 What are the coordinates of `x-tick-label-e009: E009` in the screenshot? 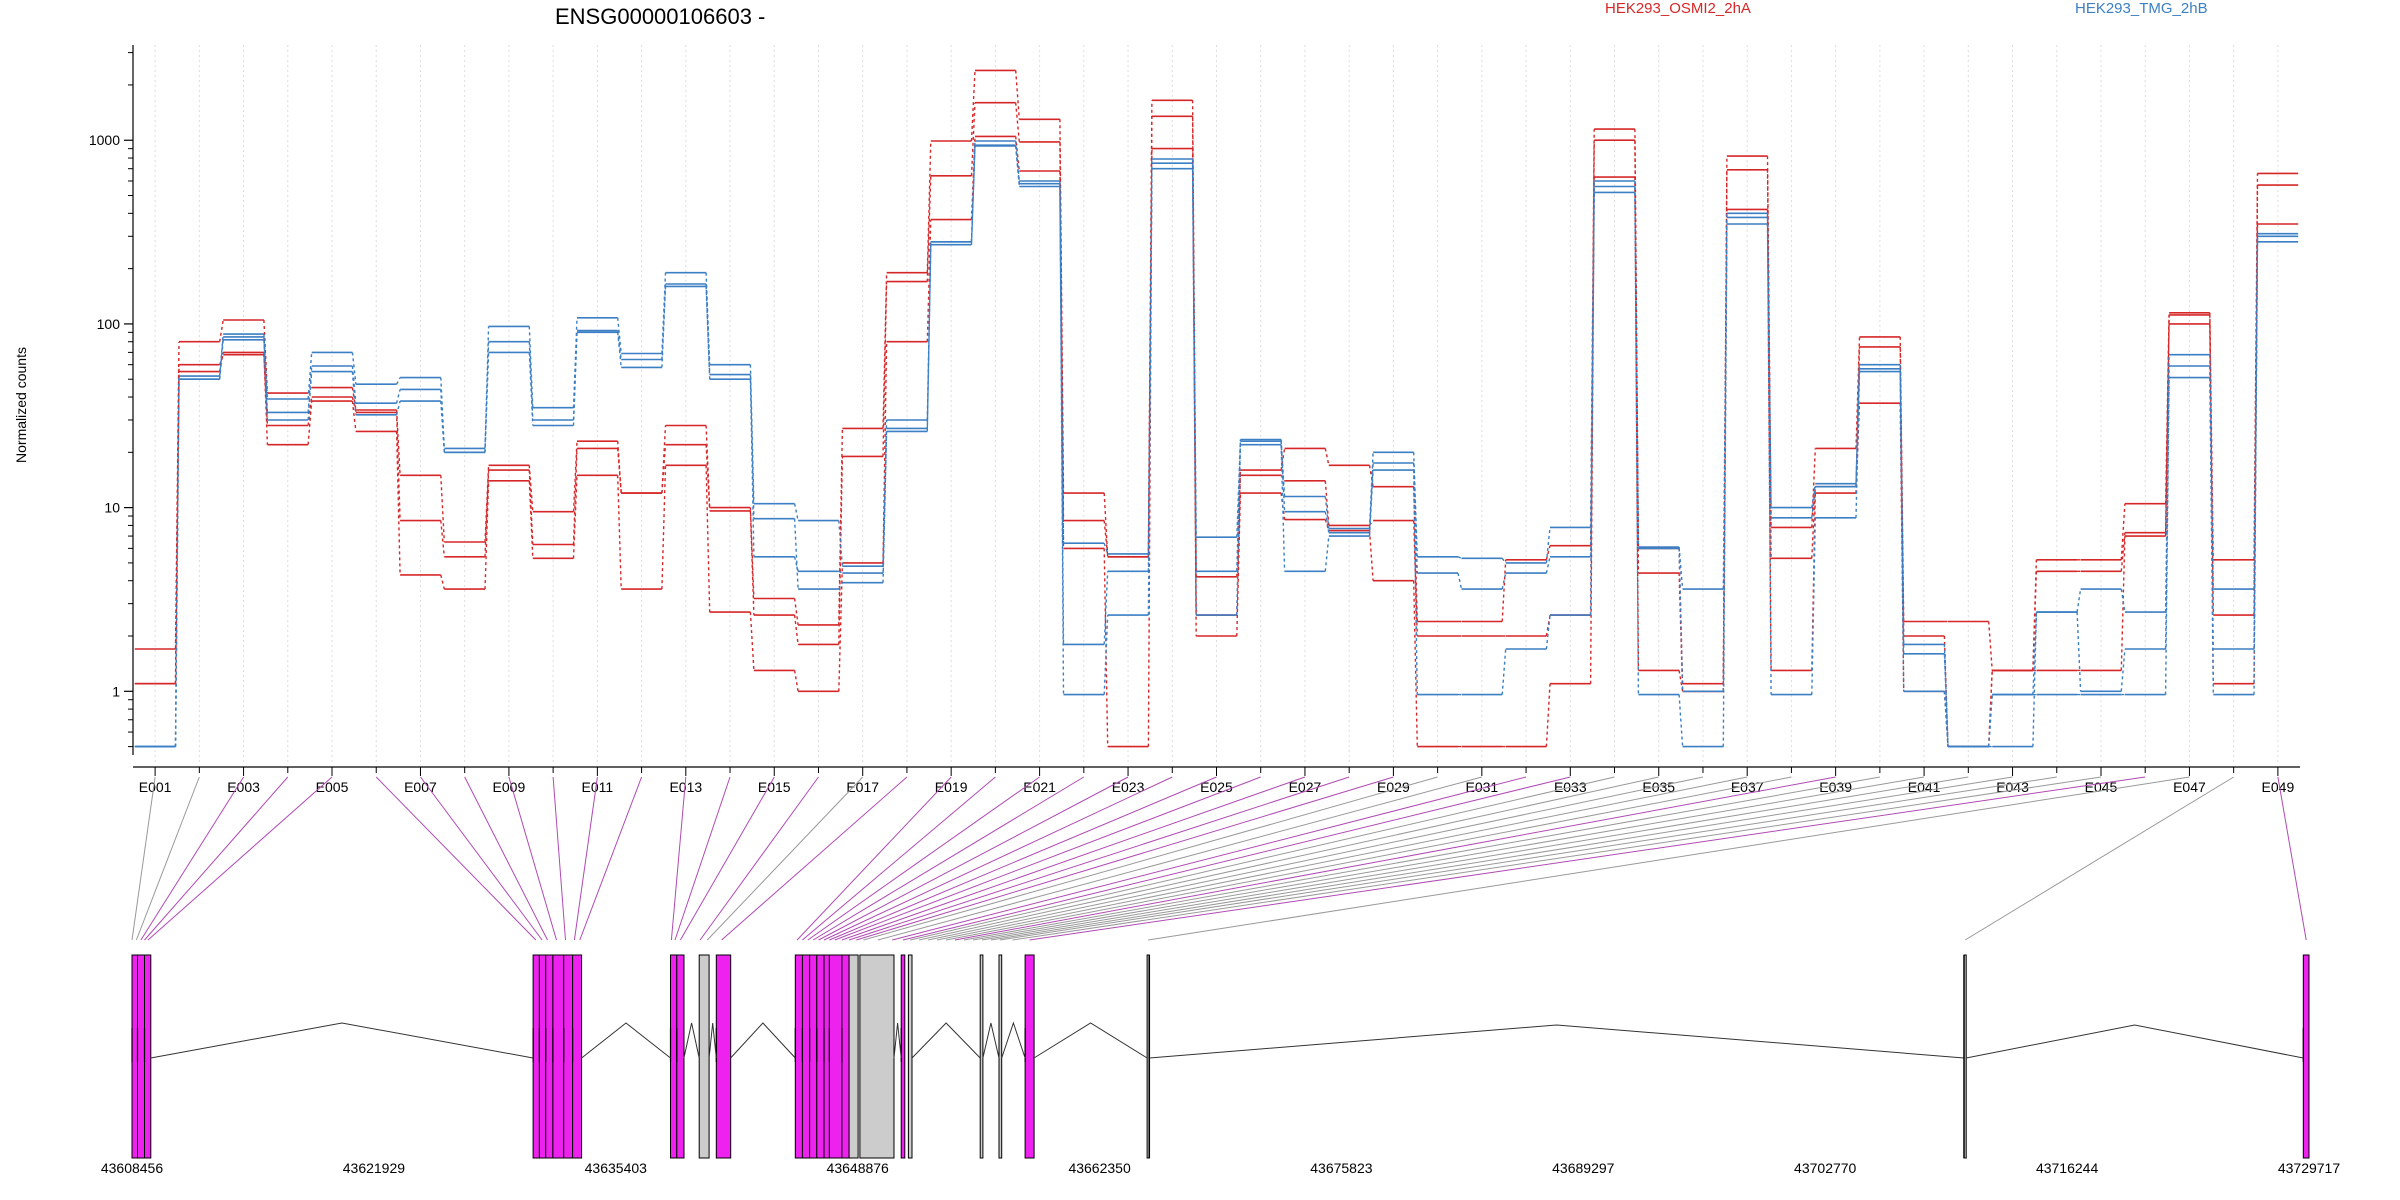 It's located at (509, 787).